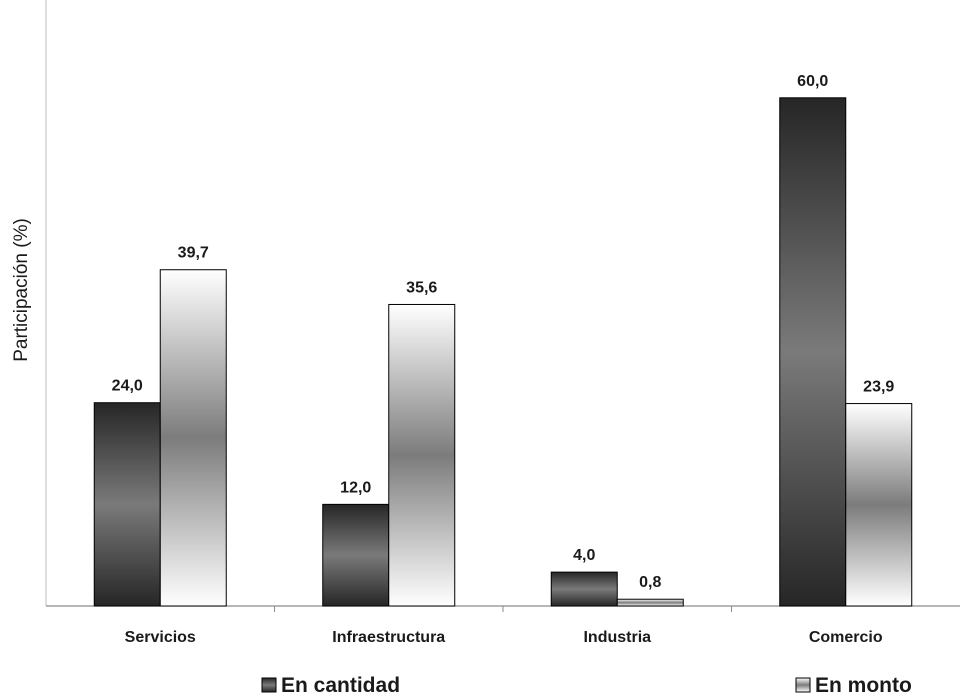 The width and height of the screenshot is (960, 695). I want to click on legend-item-en-monto: En monto, so click(853, 684).